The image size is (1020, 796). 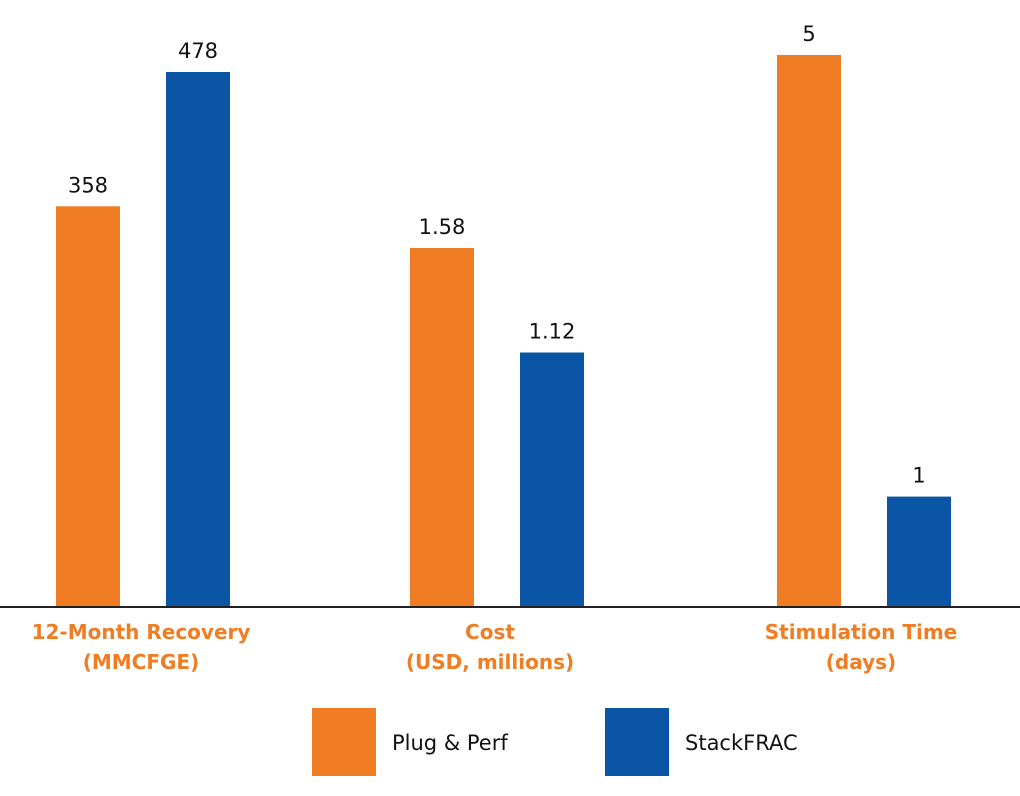 What do you see at coordinates (552, 479) in the screenshot?
I see `bar-cost-stackfrac` at bounding box center [552, 479].